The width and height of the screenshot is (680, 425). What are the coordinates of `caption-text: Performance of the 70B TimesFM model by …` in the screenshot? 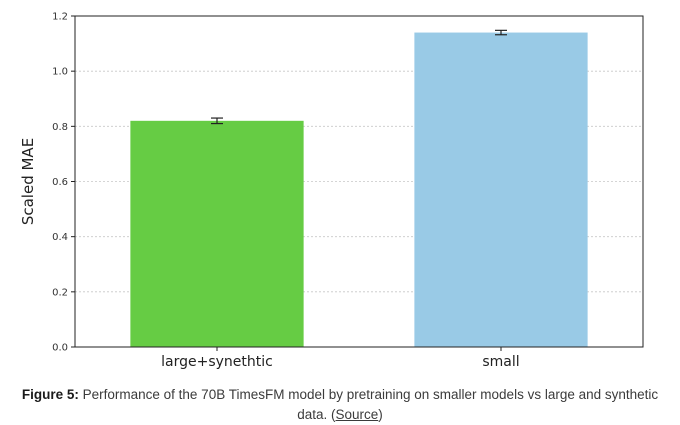 It's located at (368, 394).